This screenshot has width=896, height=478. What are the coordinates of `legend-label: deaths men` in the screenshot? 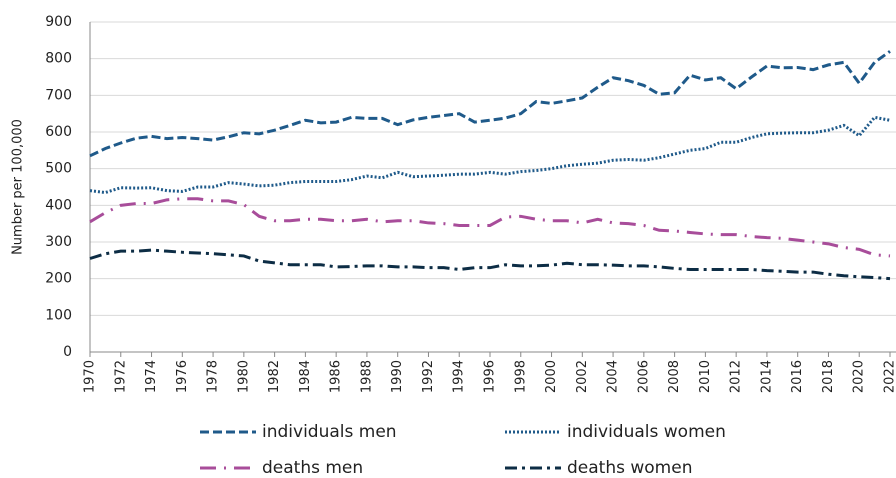 It's located at (312, 468).